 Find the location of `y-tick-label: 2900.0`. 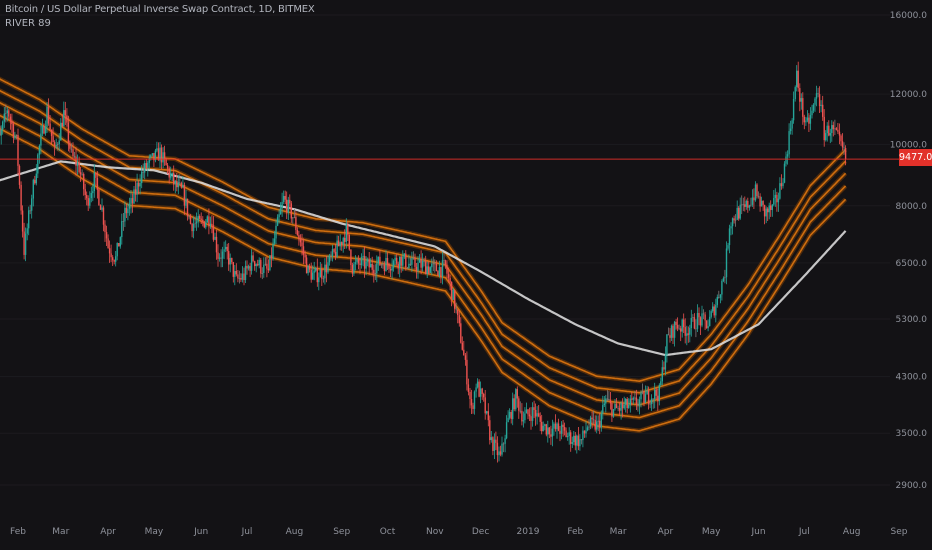

y-tick-label: 2900.0 is located at coordinates (912, 486).